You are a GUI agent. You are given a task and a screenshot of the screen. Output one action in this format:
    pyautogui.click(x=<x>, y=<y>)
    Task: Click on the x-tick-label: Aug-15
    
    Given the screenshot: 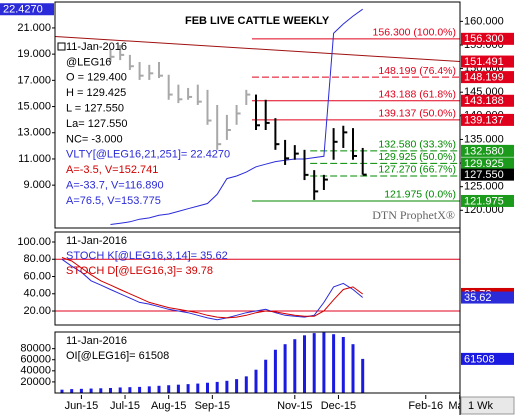 What is the action you would take?
    pyautogui.click(x=168, y=406)
    